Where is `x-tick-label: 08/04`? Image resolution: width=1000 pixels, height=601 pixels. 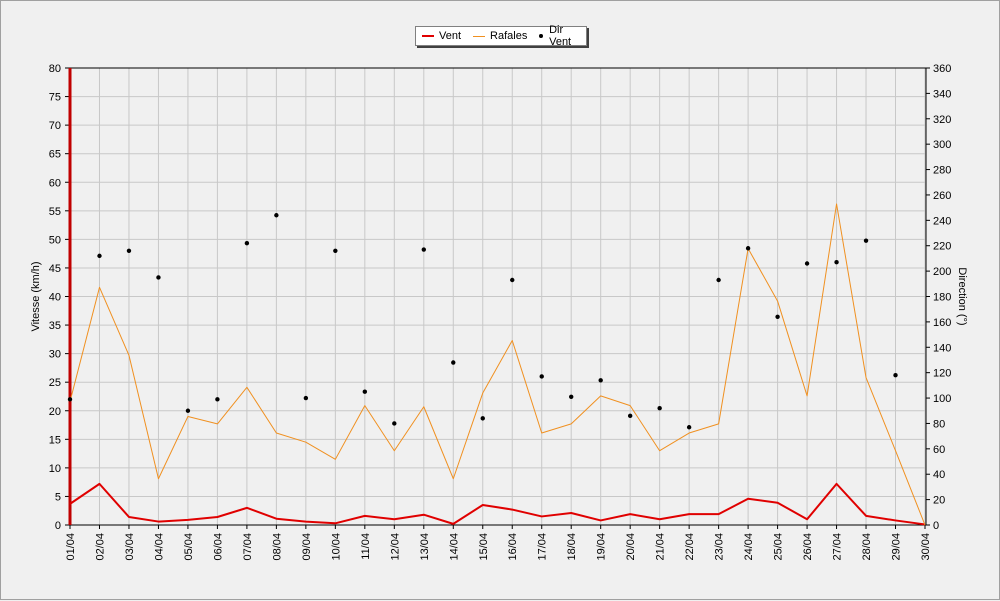
x-tick-label: 08/04 is located at coordinates (277, 547).